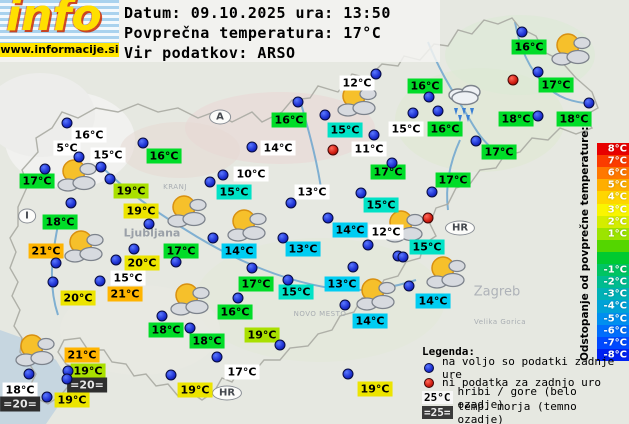 The image size is (629, 424). What do you see at coordinates (220, 117) in the screenshot?
I see `road-sign: A` at bounding box center [220, 117].